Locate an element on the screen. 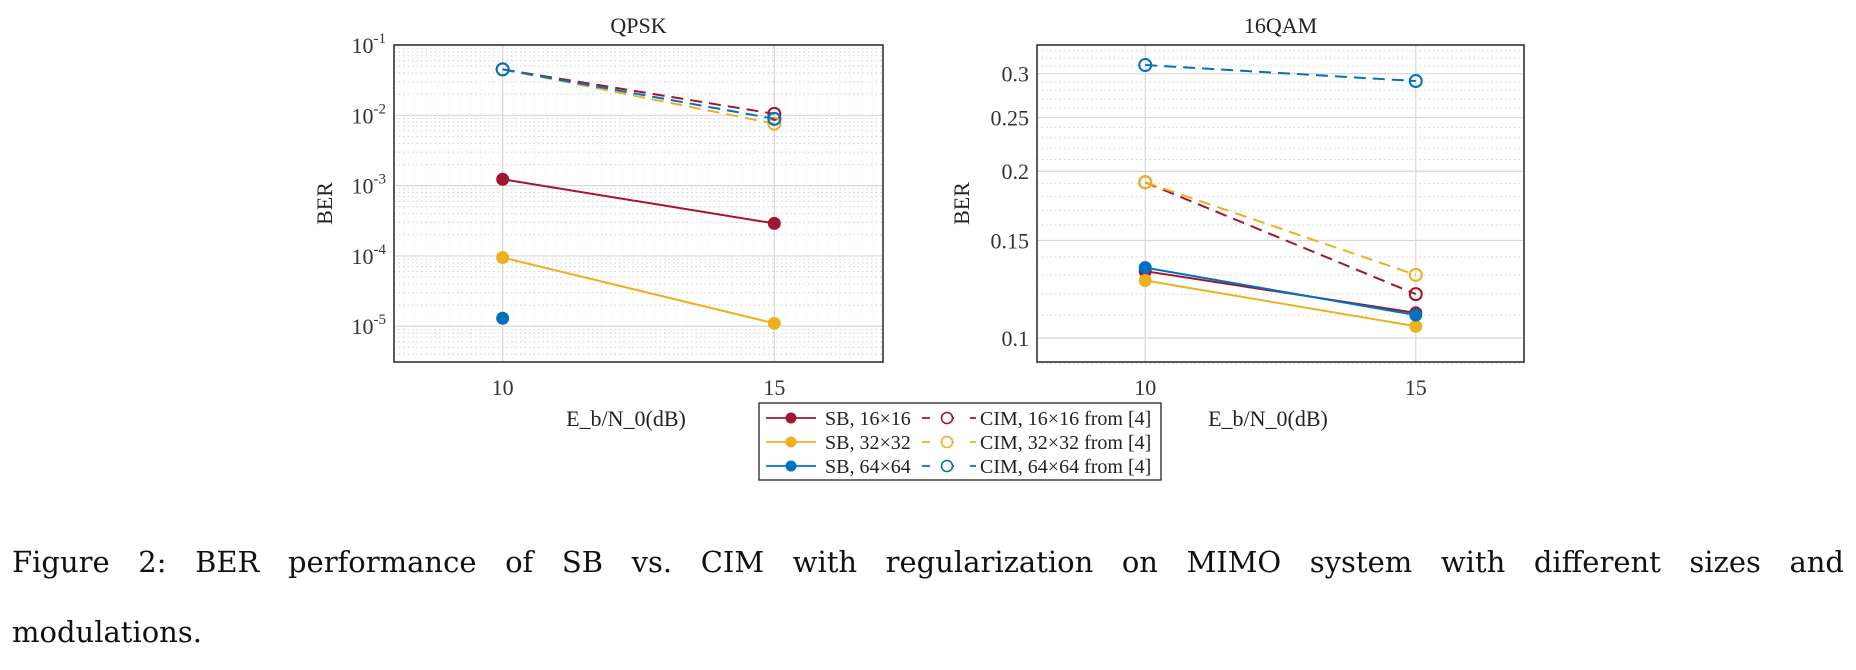  x-axis-label-qpsk: E_b/N_0(dB) is located at coordinates (626, 418).